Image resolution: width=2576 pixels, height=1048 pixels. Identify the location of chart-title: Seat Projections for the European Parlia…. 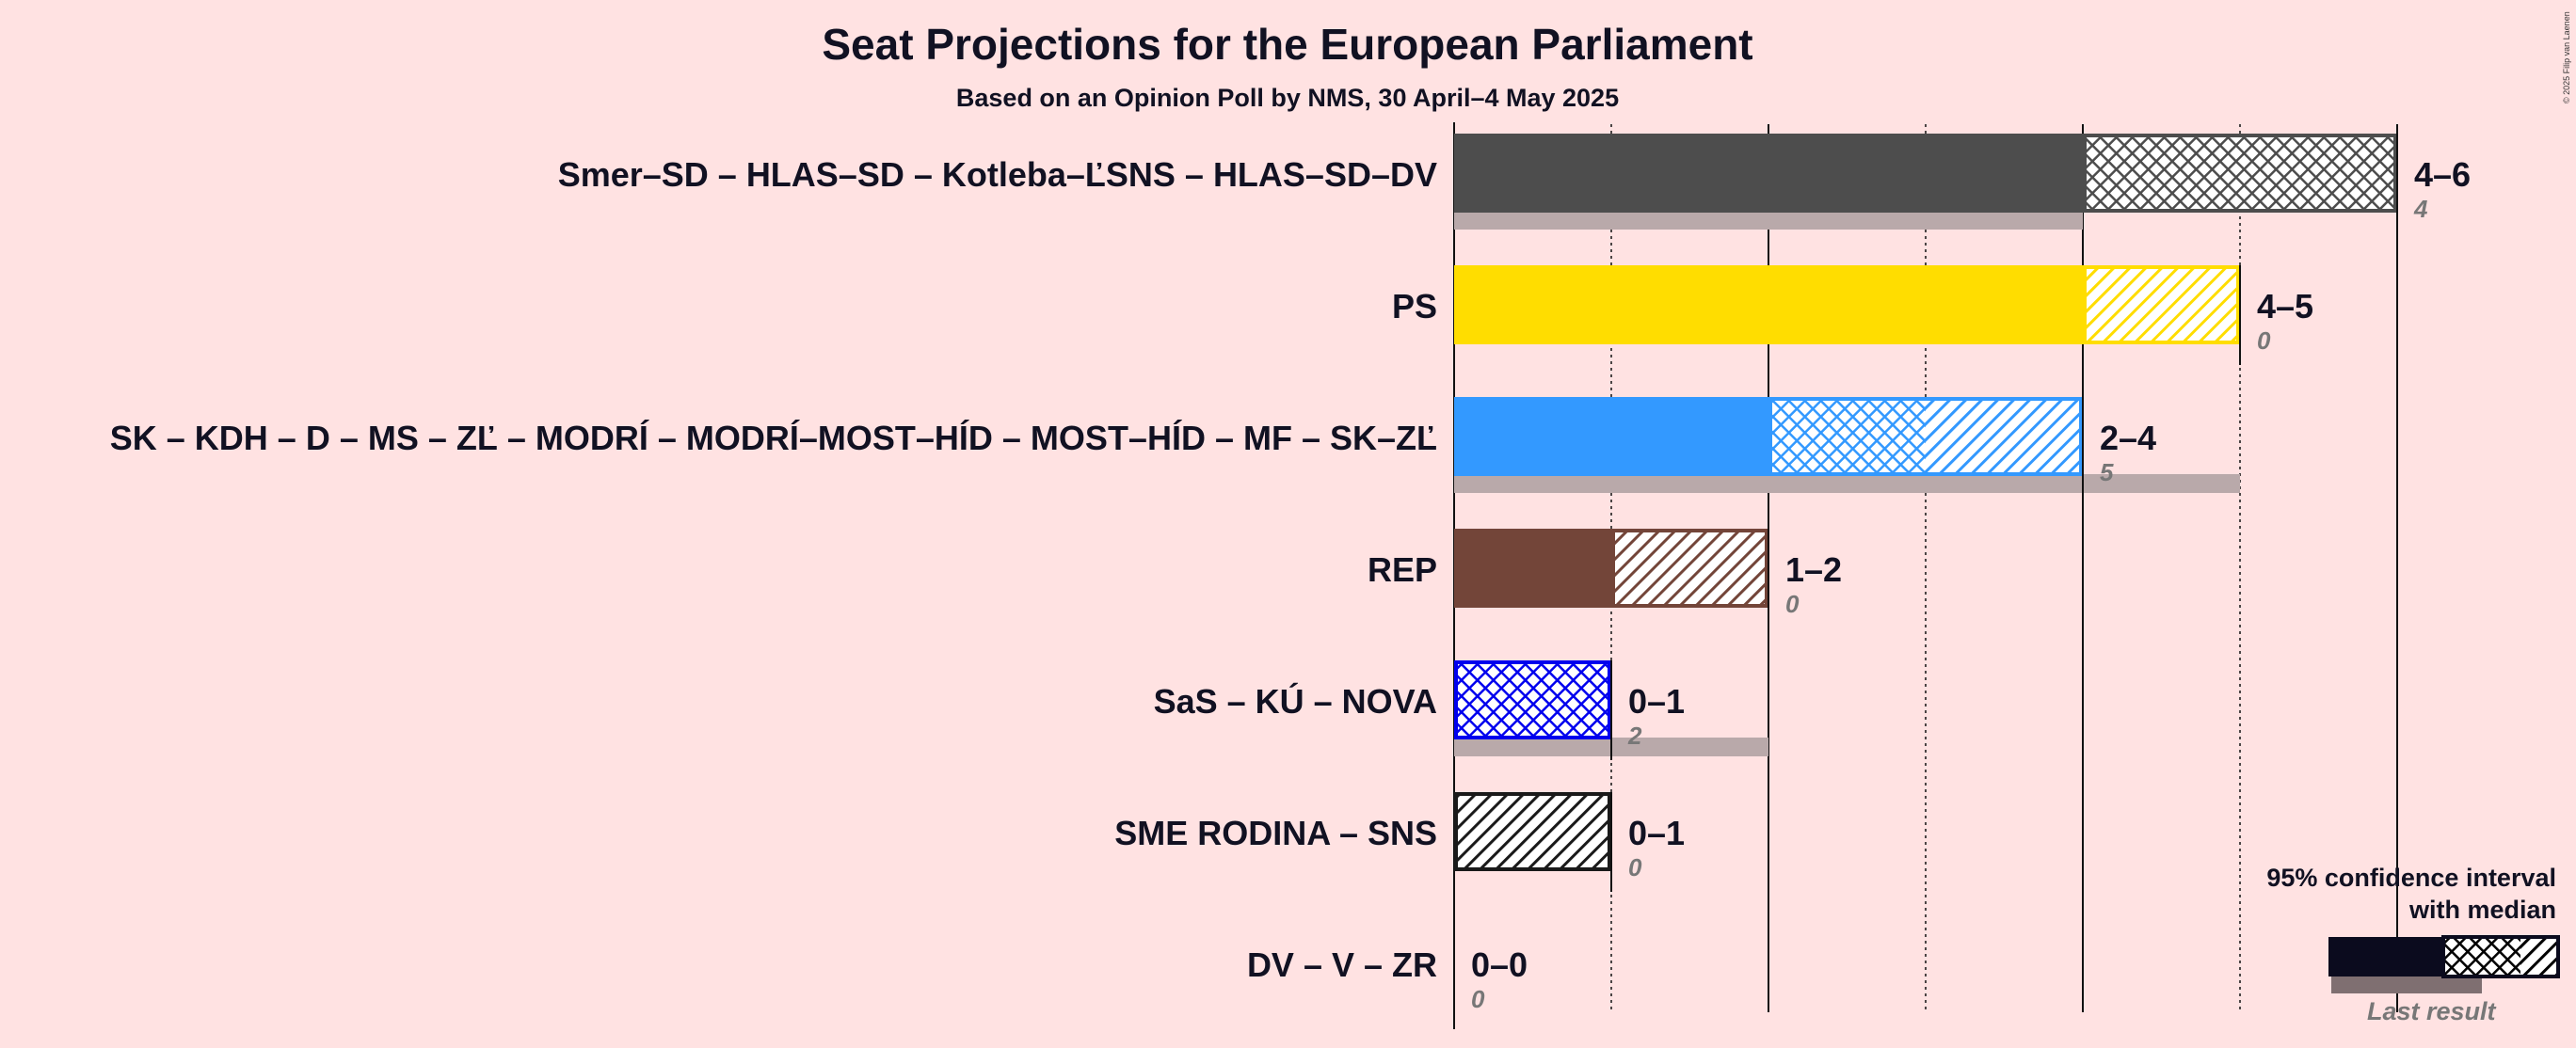
(1287, 44).